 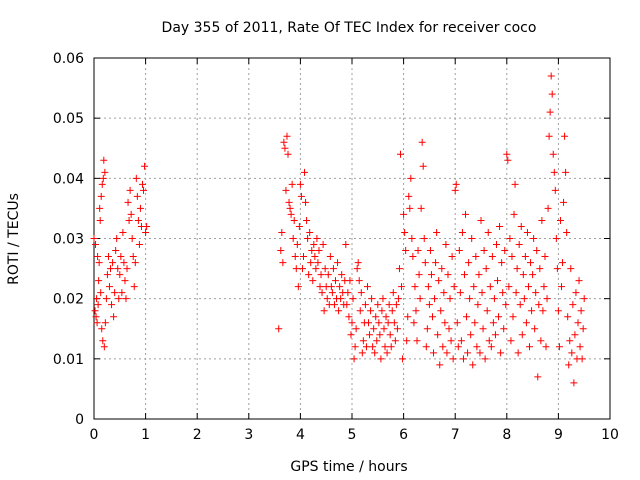 What do you see at coordinates (610, 435) in the screenshot?
I see `x-tick-label: 10` at bounding box center [610, 435].